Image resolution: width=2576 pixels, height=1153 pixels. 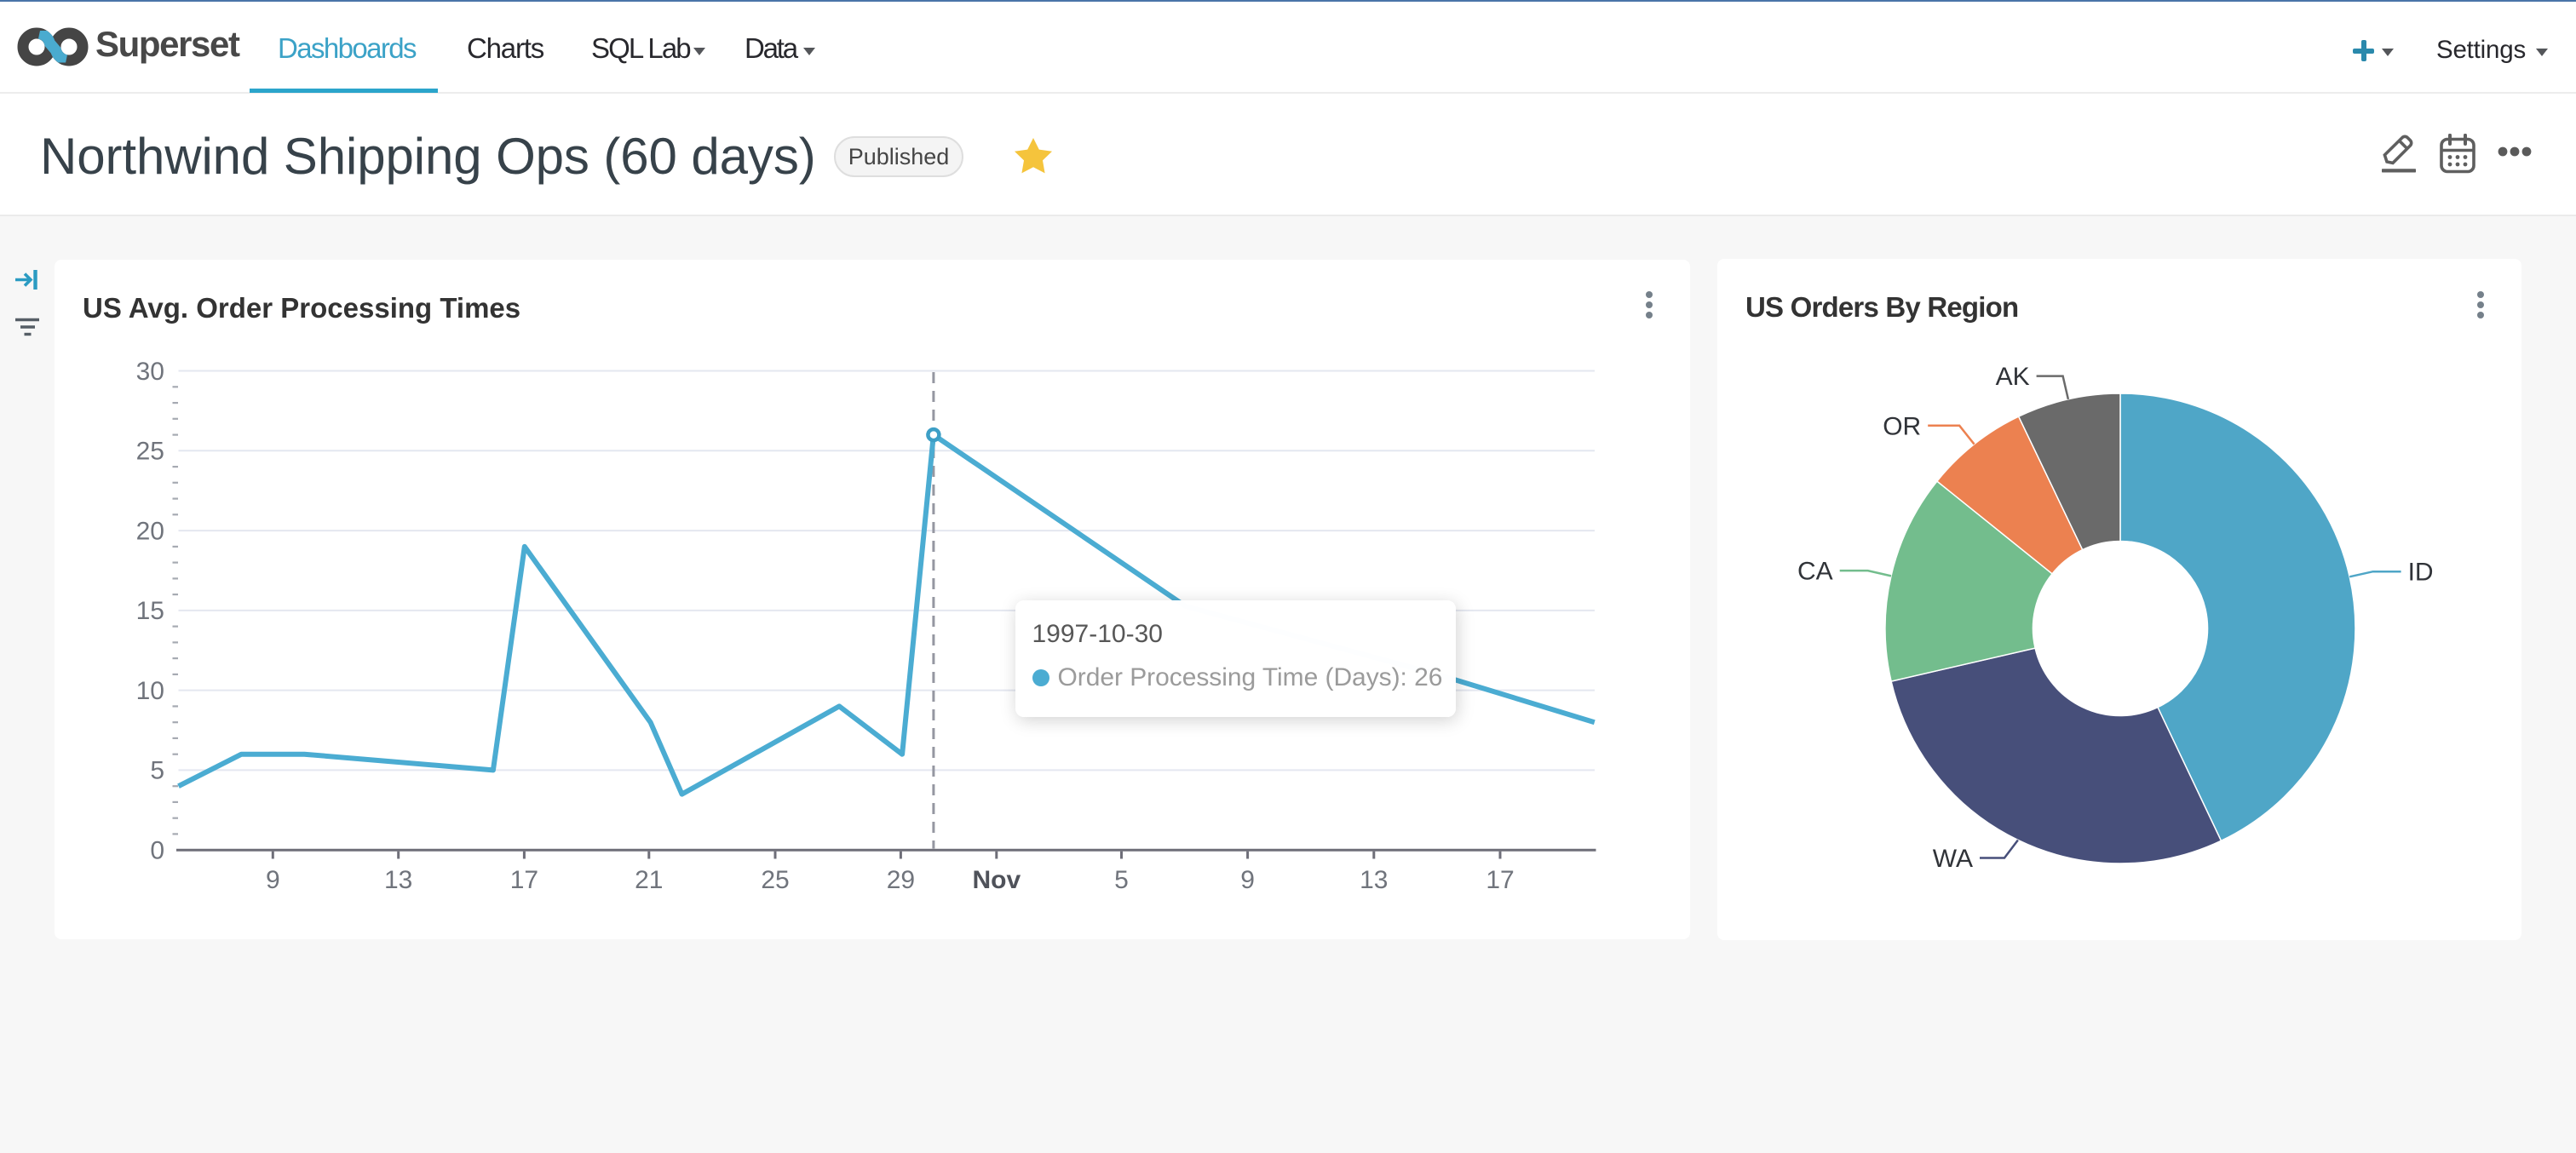 I want to click on svg-text: CA, so click(x=1815, y=571).